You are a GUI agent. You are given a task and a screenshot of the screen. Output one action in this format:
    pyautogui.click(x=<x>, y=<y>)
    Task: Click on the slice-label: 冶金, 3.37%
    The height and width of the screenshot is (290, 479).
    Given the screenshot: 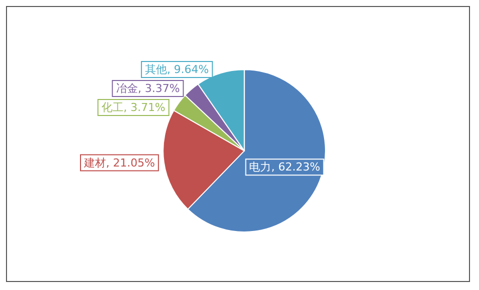 What is the action you would take?
    pyautogui.click(x=148, y=88)
    